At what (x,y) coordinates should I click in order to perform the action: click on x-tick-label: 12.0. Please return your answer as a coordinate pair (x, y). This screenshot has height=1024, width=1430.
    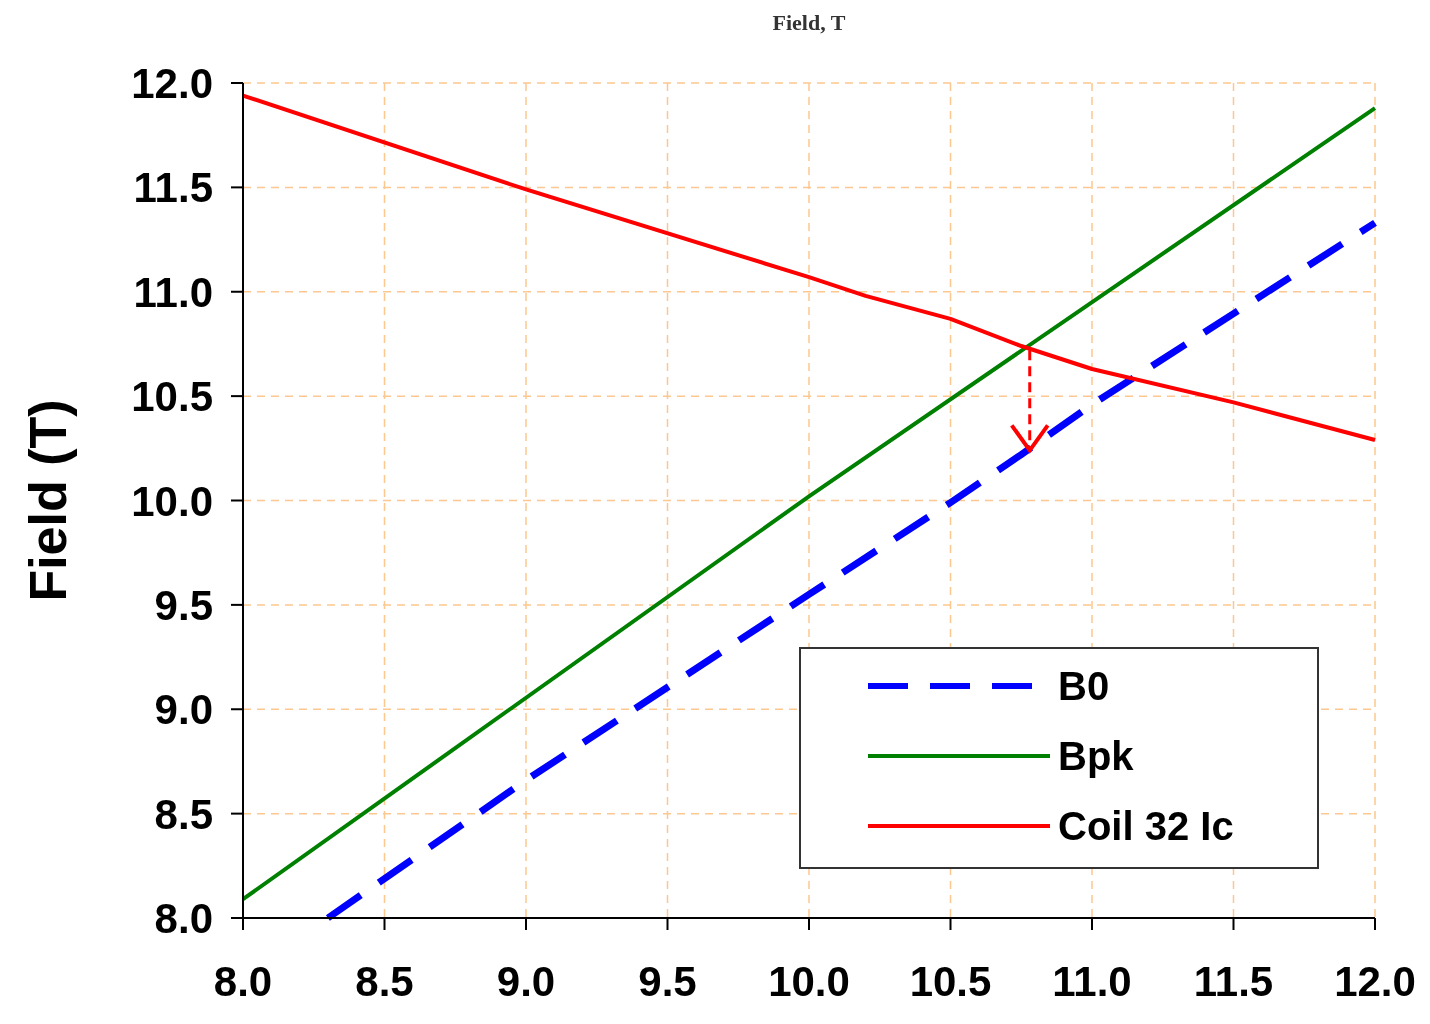
    Looking at the image, I should click on (1375, 981).